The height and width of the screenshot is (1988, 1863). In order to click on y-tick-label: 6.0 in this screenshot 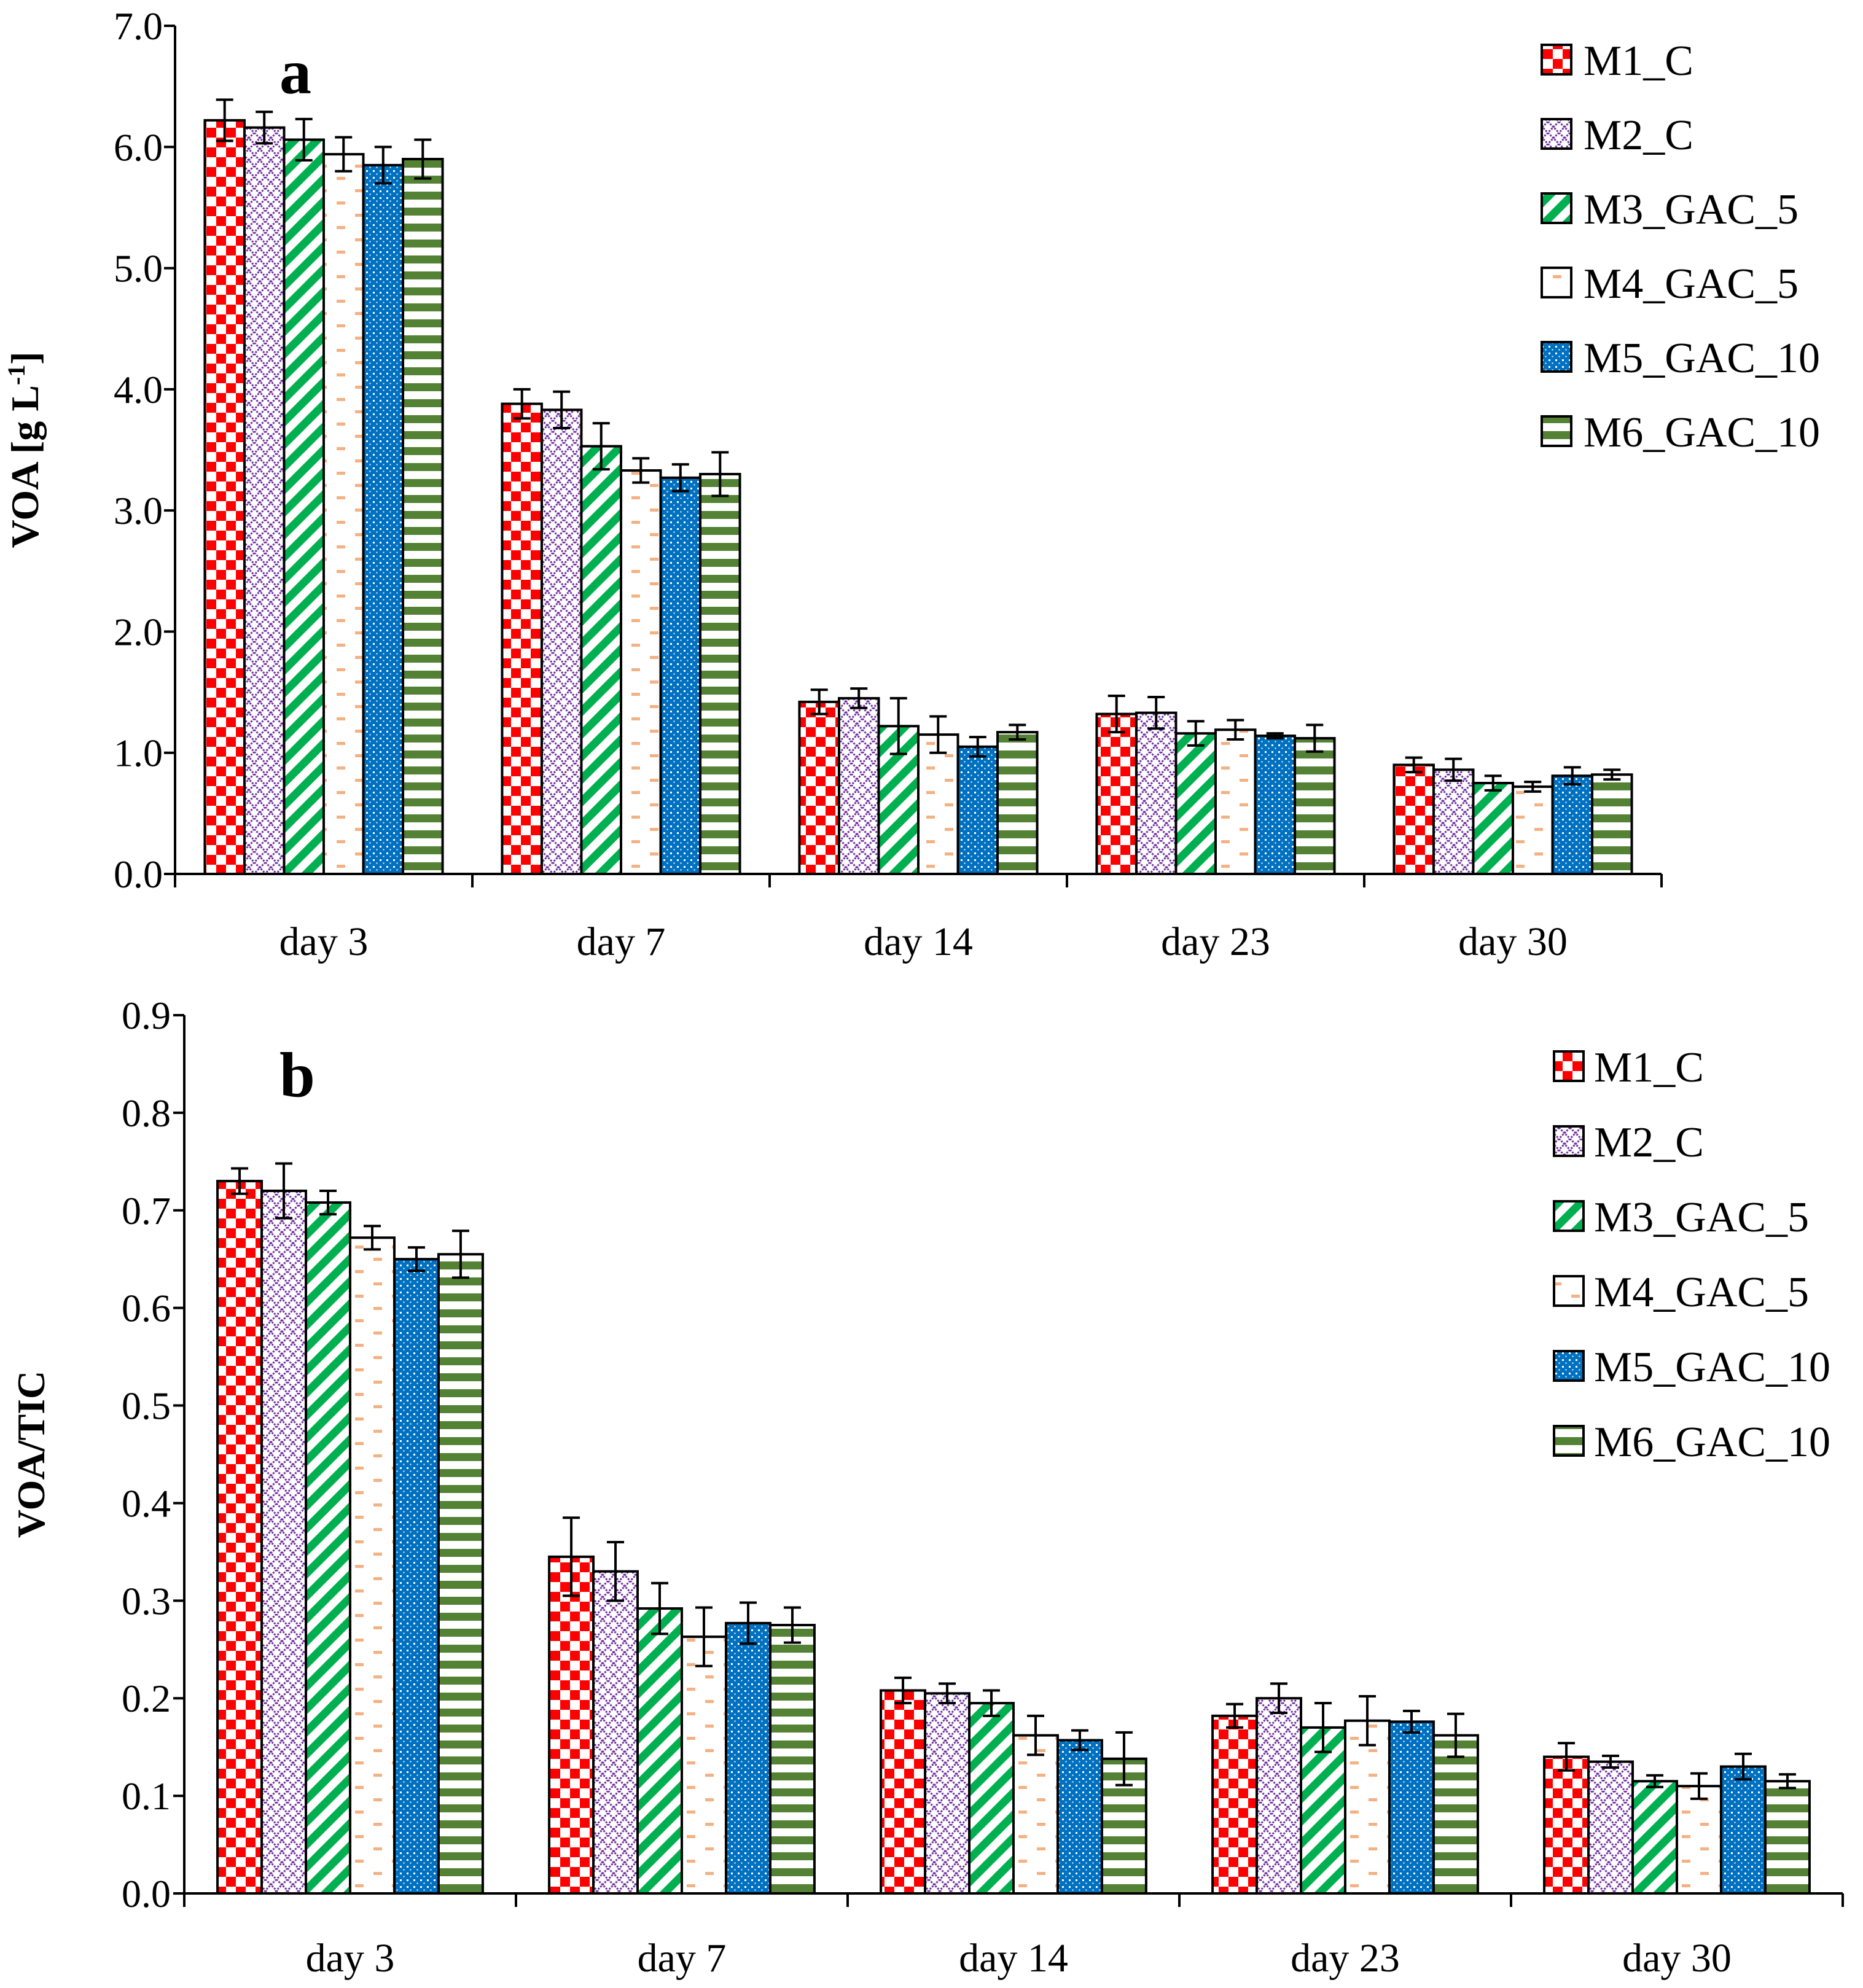, I will do `click(138, 147)`.